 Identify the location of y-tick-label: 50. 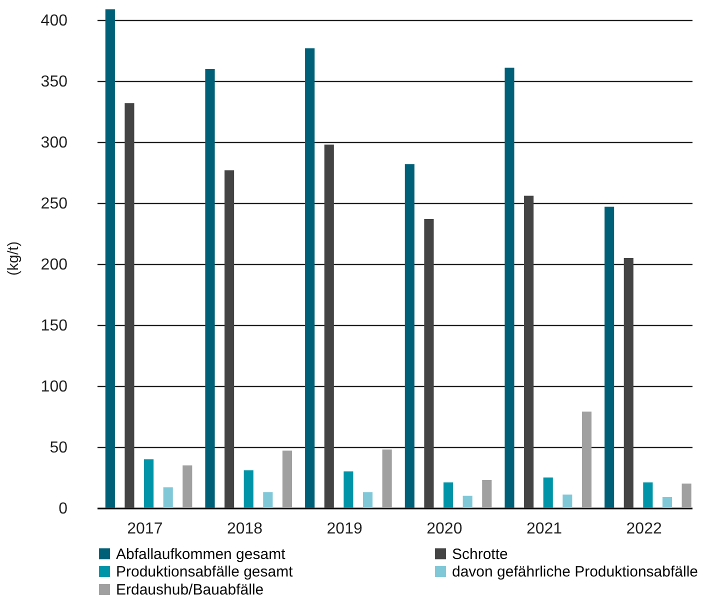
(59, 448).